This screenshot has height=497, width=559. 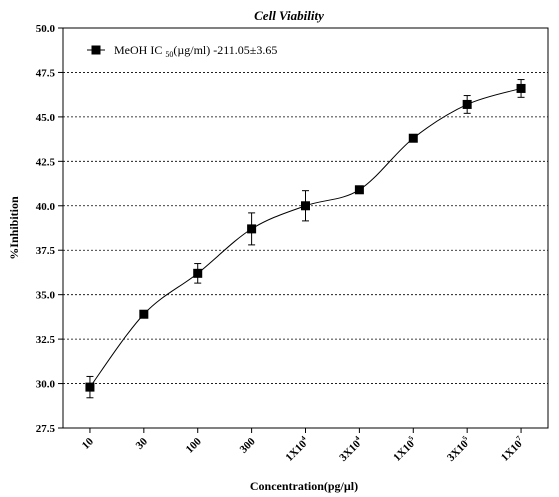 I want to click on legend-label-post: (µg/ml) -211.05±3.65, so click(x=225, y=50).